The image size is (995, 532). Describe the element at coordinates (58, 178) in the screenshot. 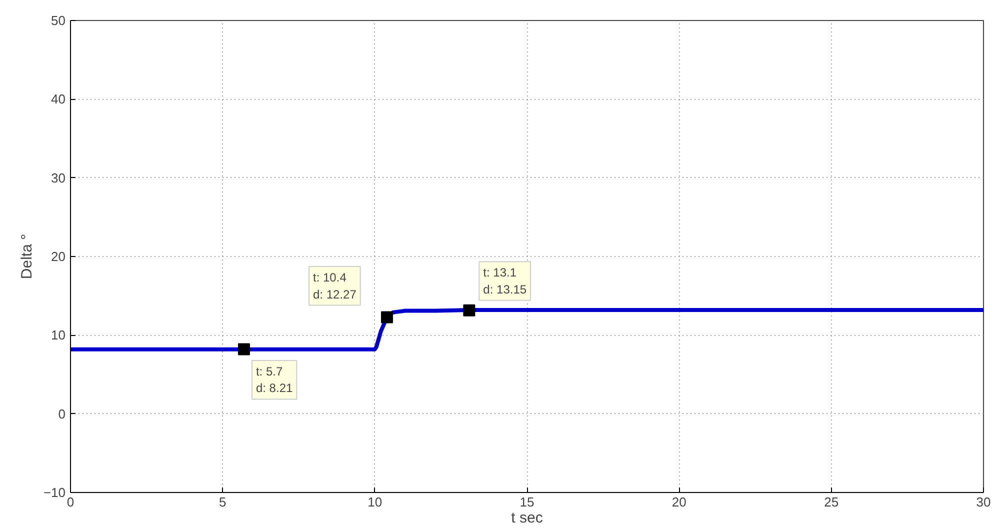

I see `y-tick-label: 30` at that location.